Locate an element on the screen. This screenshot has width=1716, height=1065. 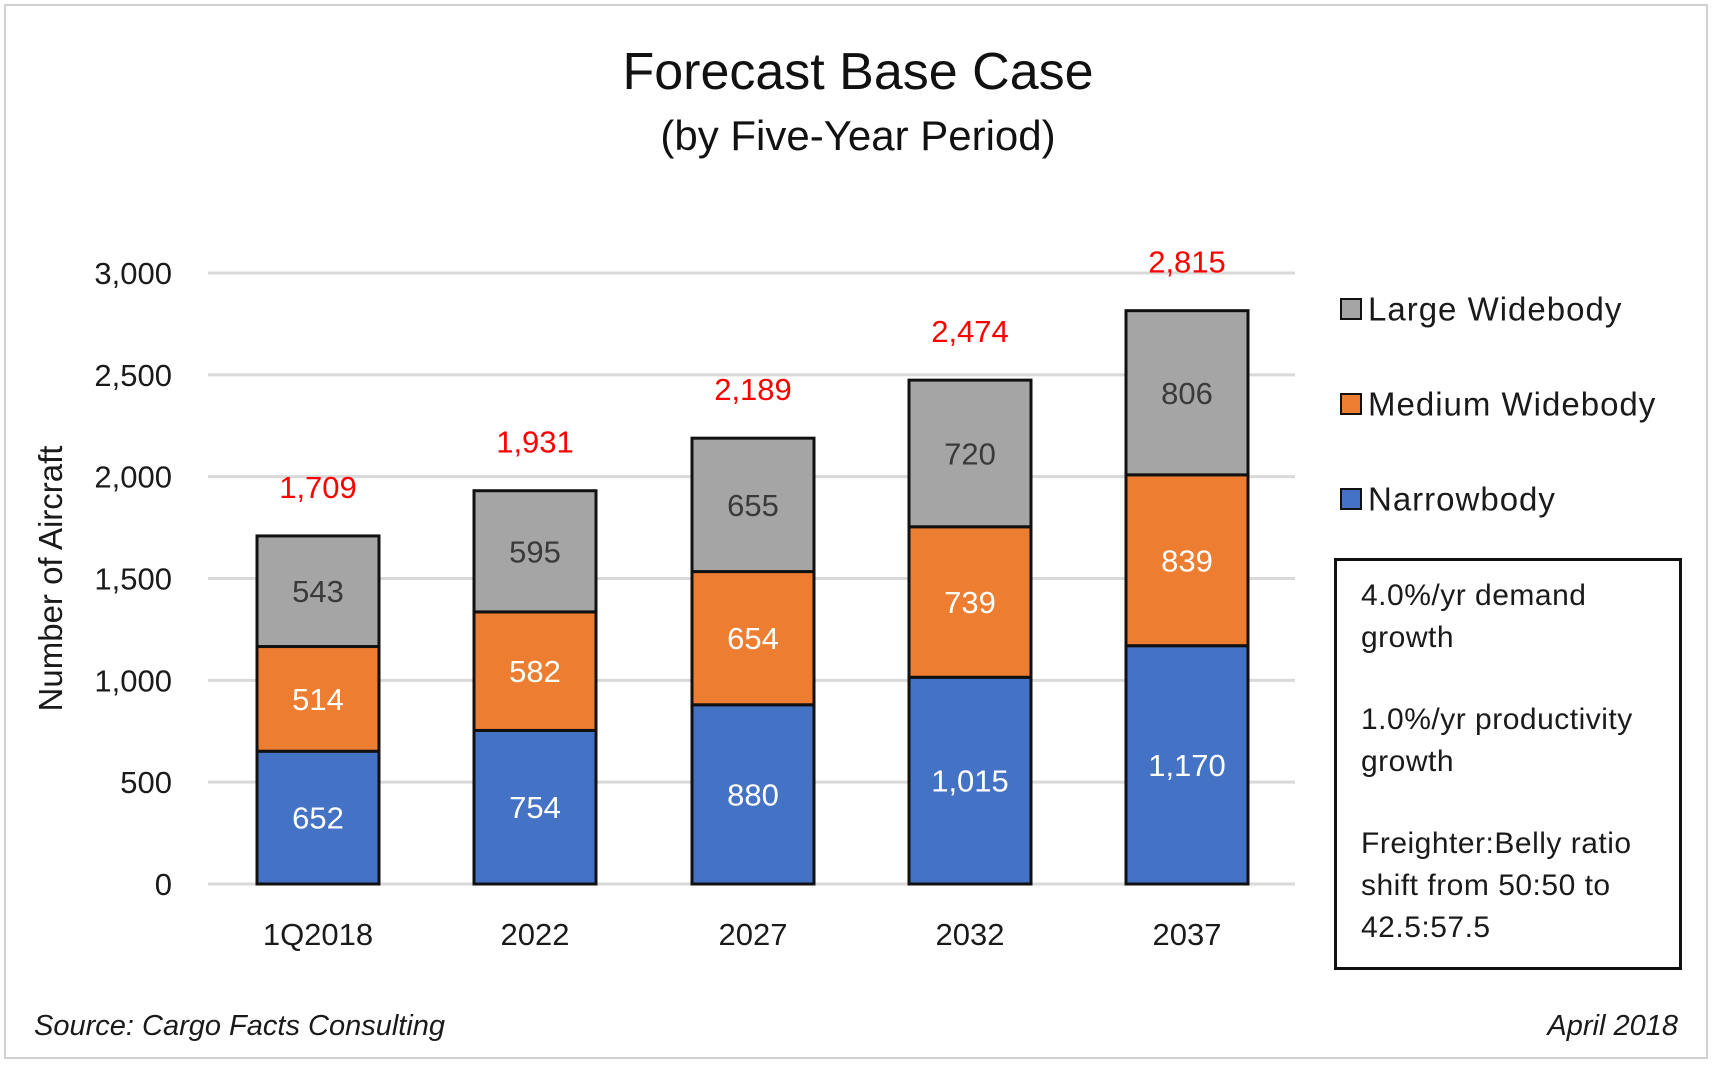
data-label: 806 is located at coordinates (1187, 393).